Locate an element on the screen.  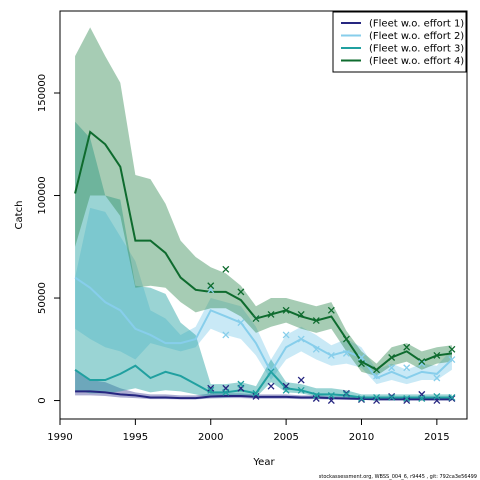
x-tick-label: 2015 is located at coordinates (436, 437).